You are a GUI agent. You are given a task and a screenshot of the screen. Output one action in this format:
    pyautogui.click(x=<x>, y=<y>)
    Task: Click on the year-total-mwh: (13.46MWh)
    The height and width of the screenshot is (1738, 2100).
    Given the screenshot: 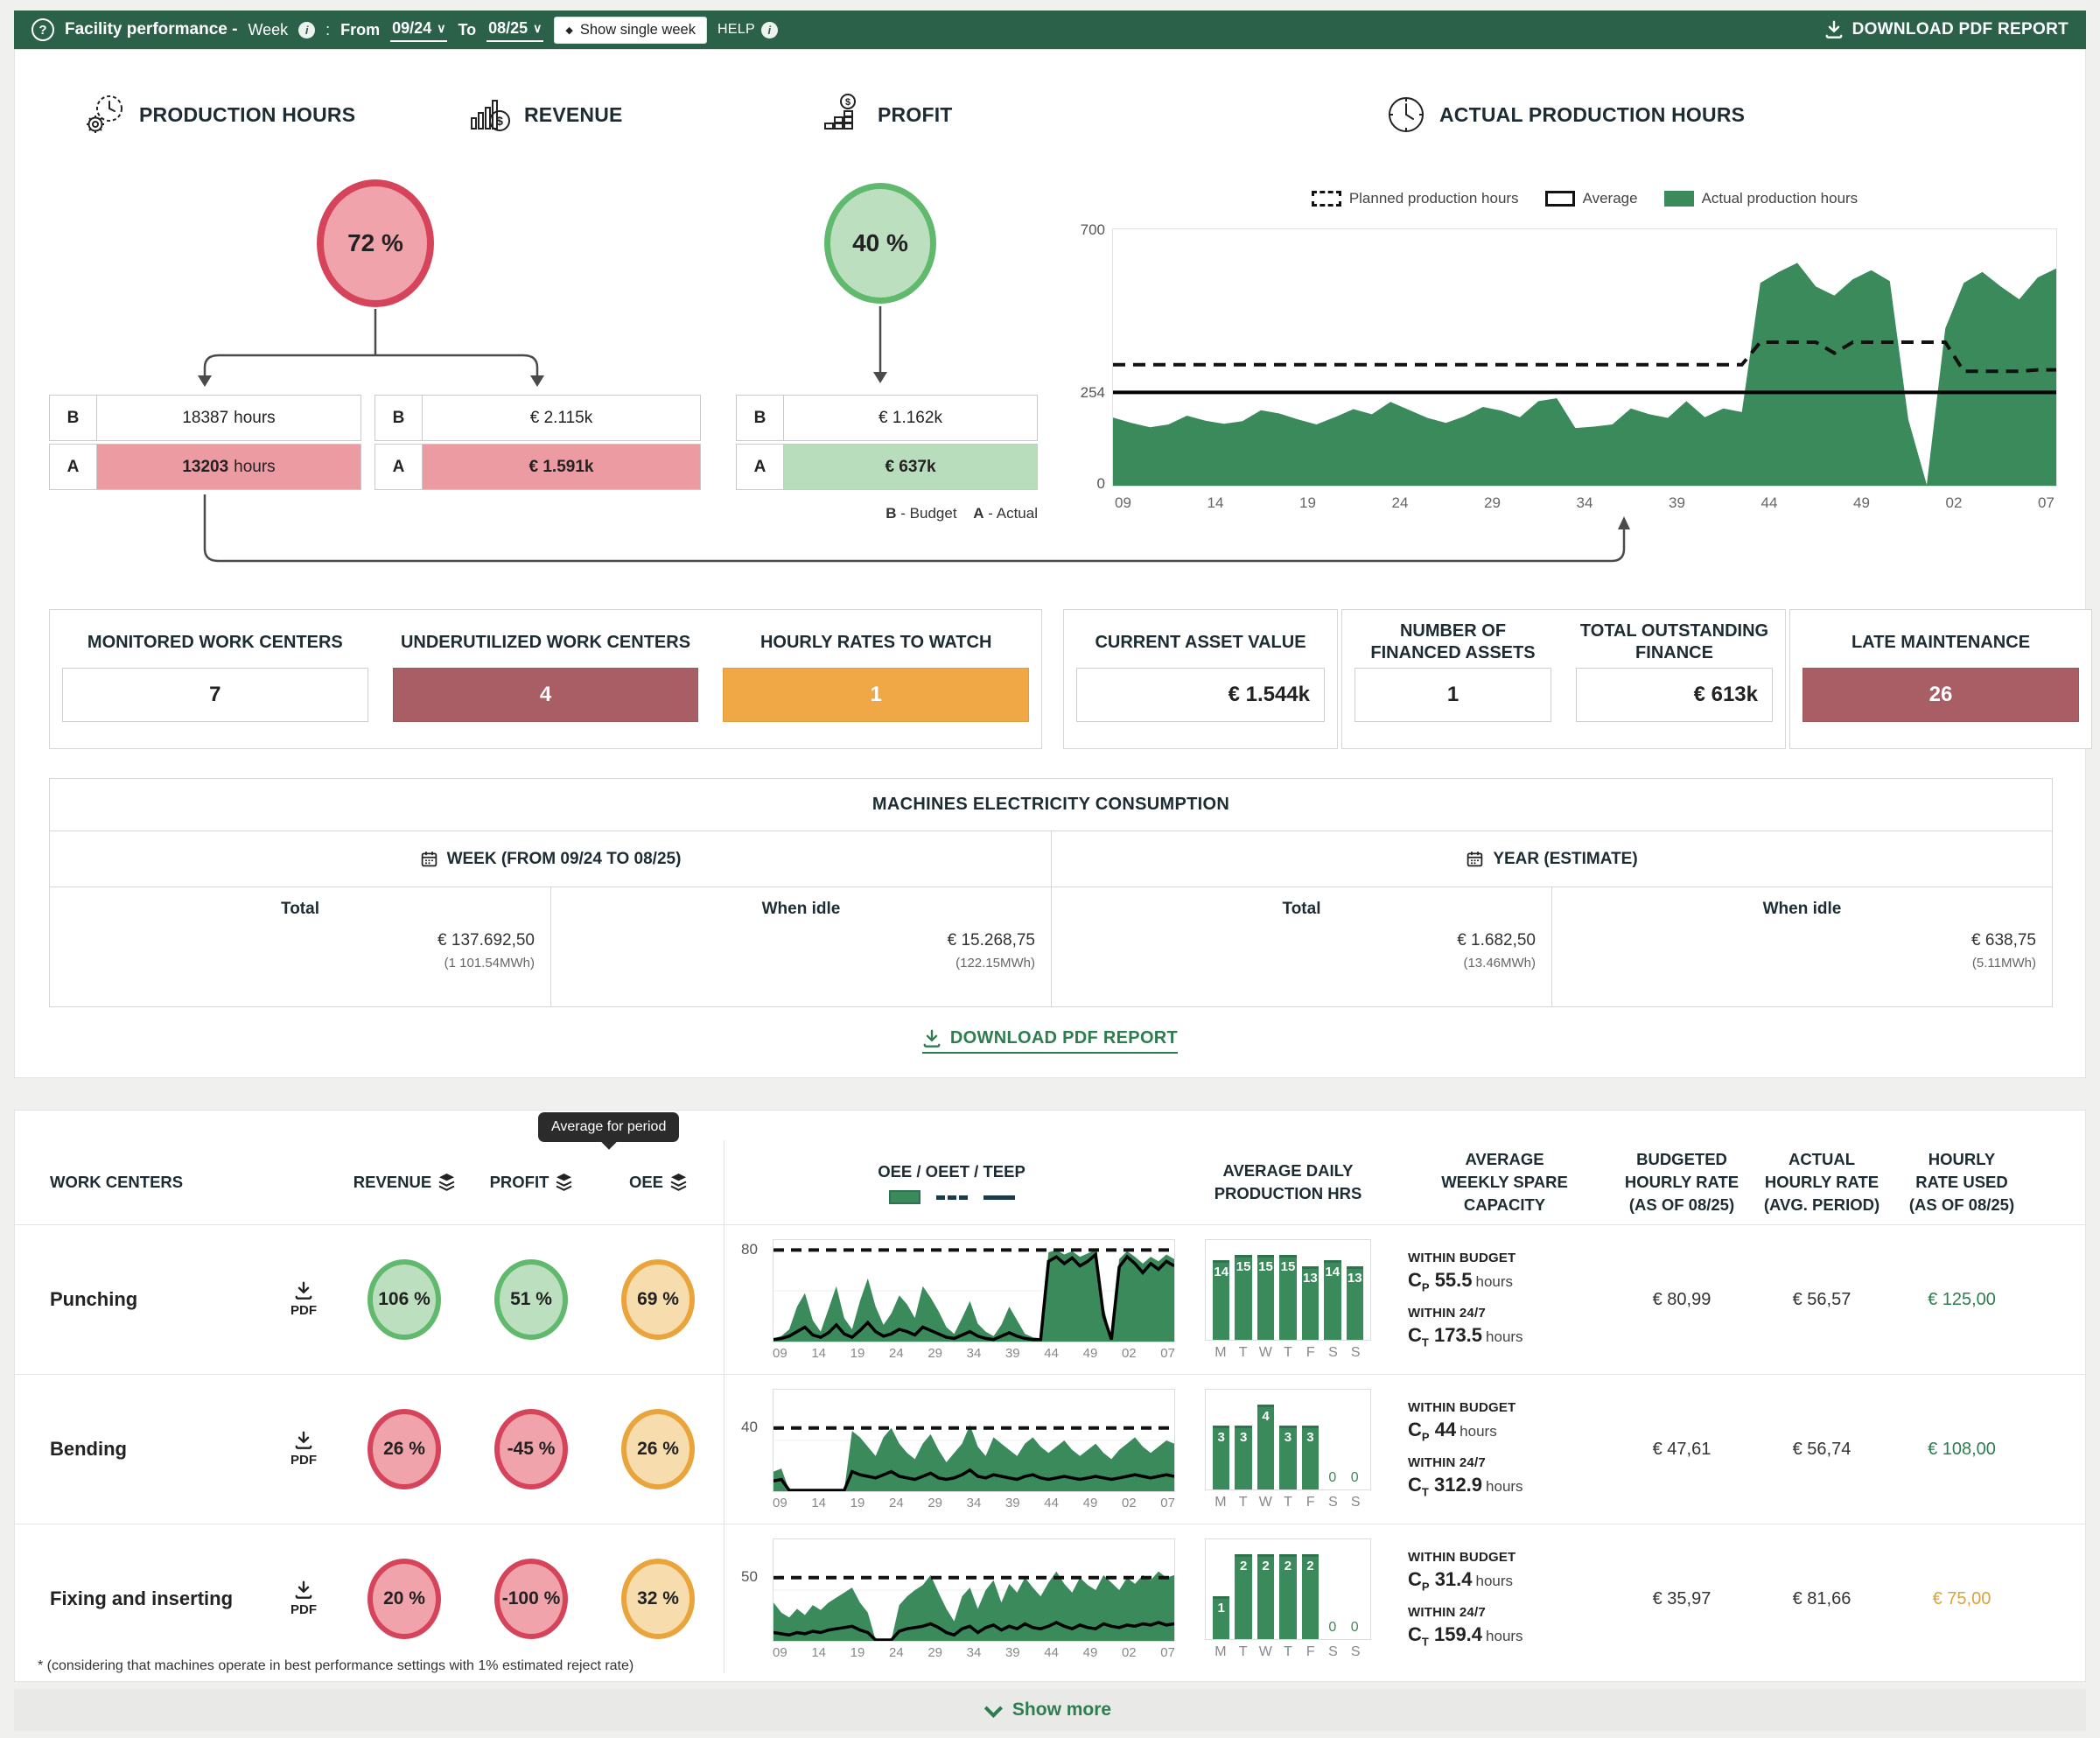 What is the action you would take?
    pyautogui.click(x=1499, y=963)
    